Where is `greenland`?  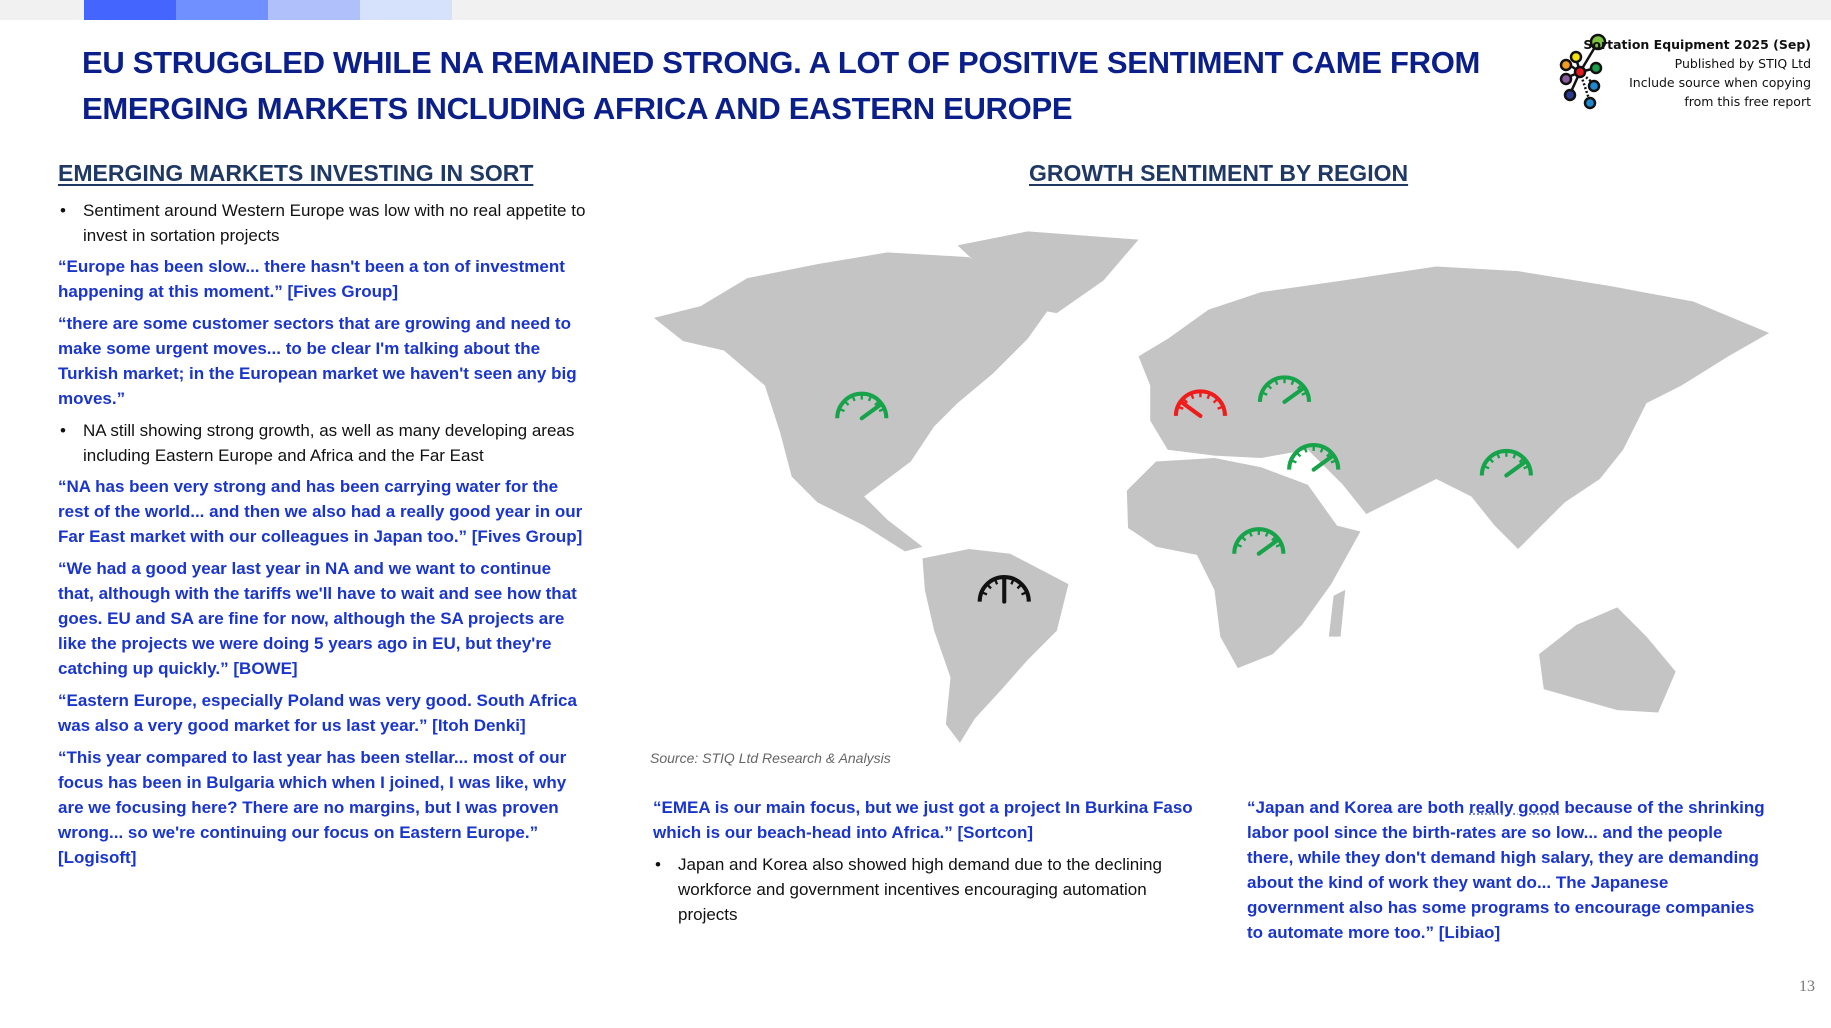
greenland is located at coordinates (1048, 272).